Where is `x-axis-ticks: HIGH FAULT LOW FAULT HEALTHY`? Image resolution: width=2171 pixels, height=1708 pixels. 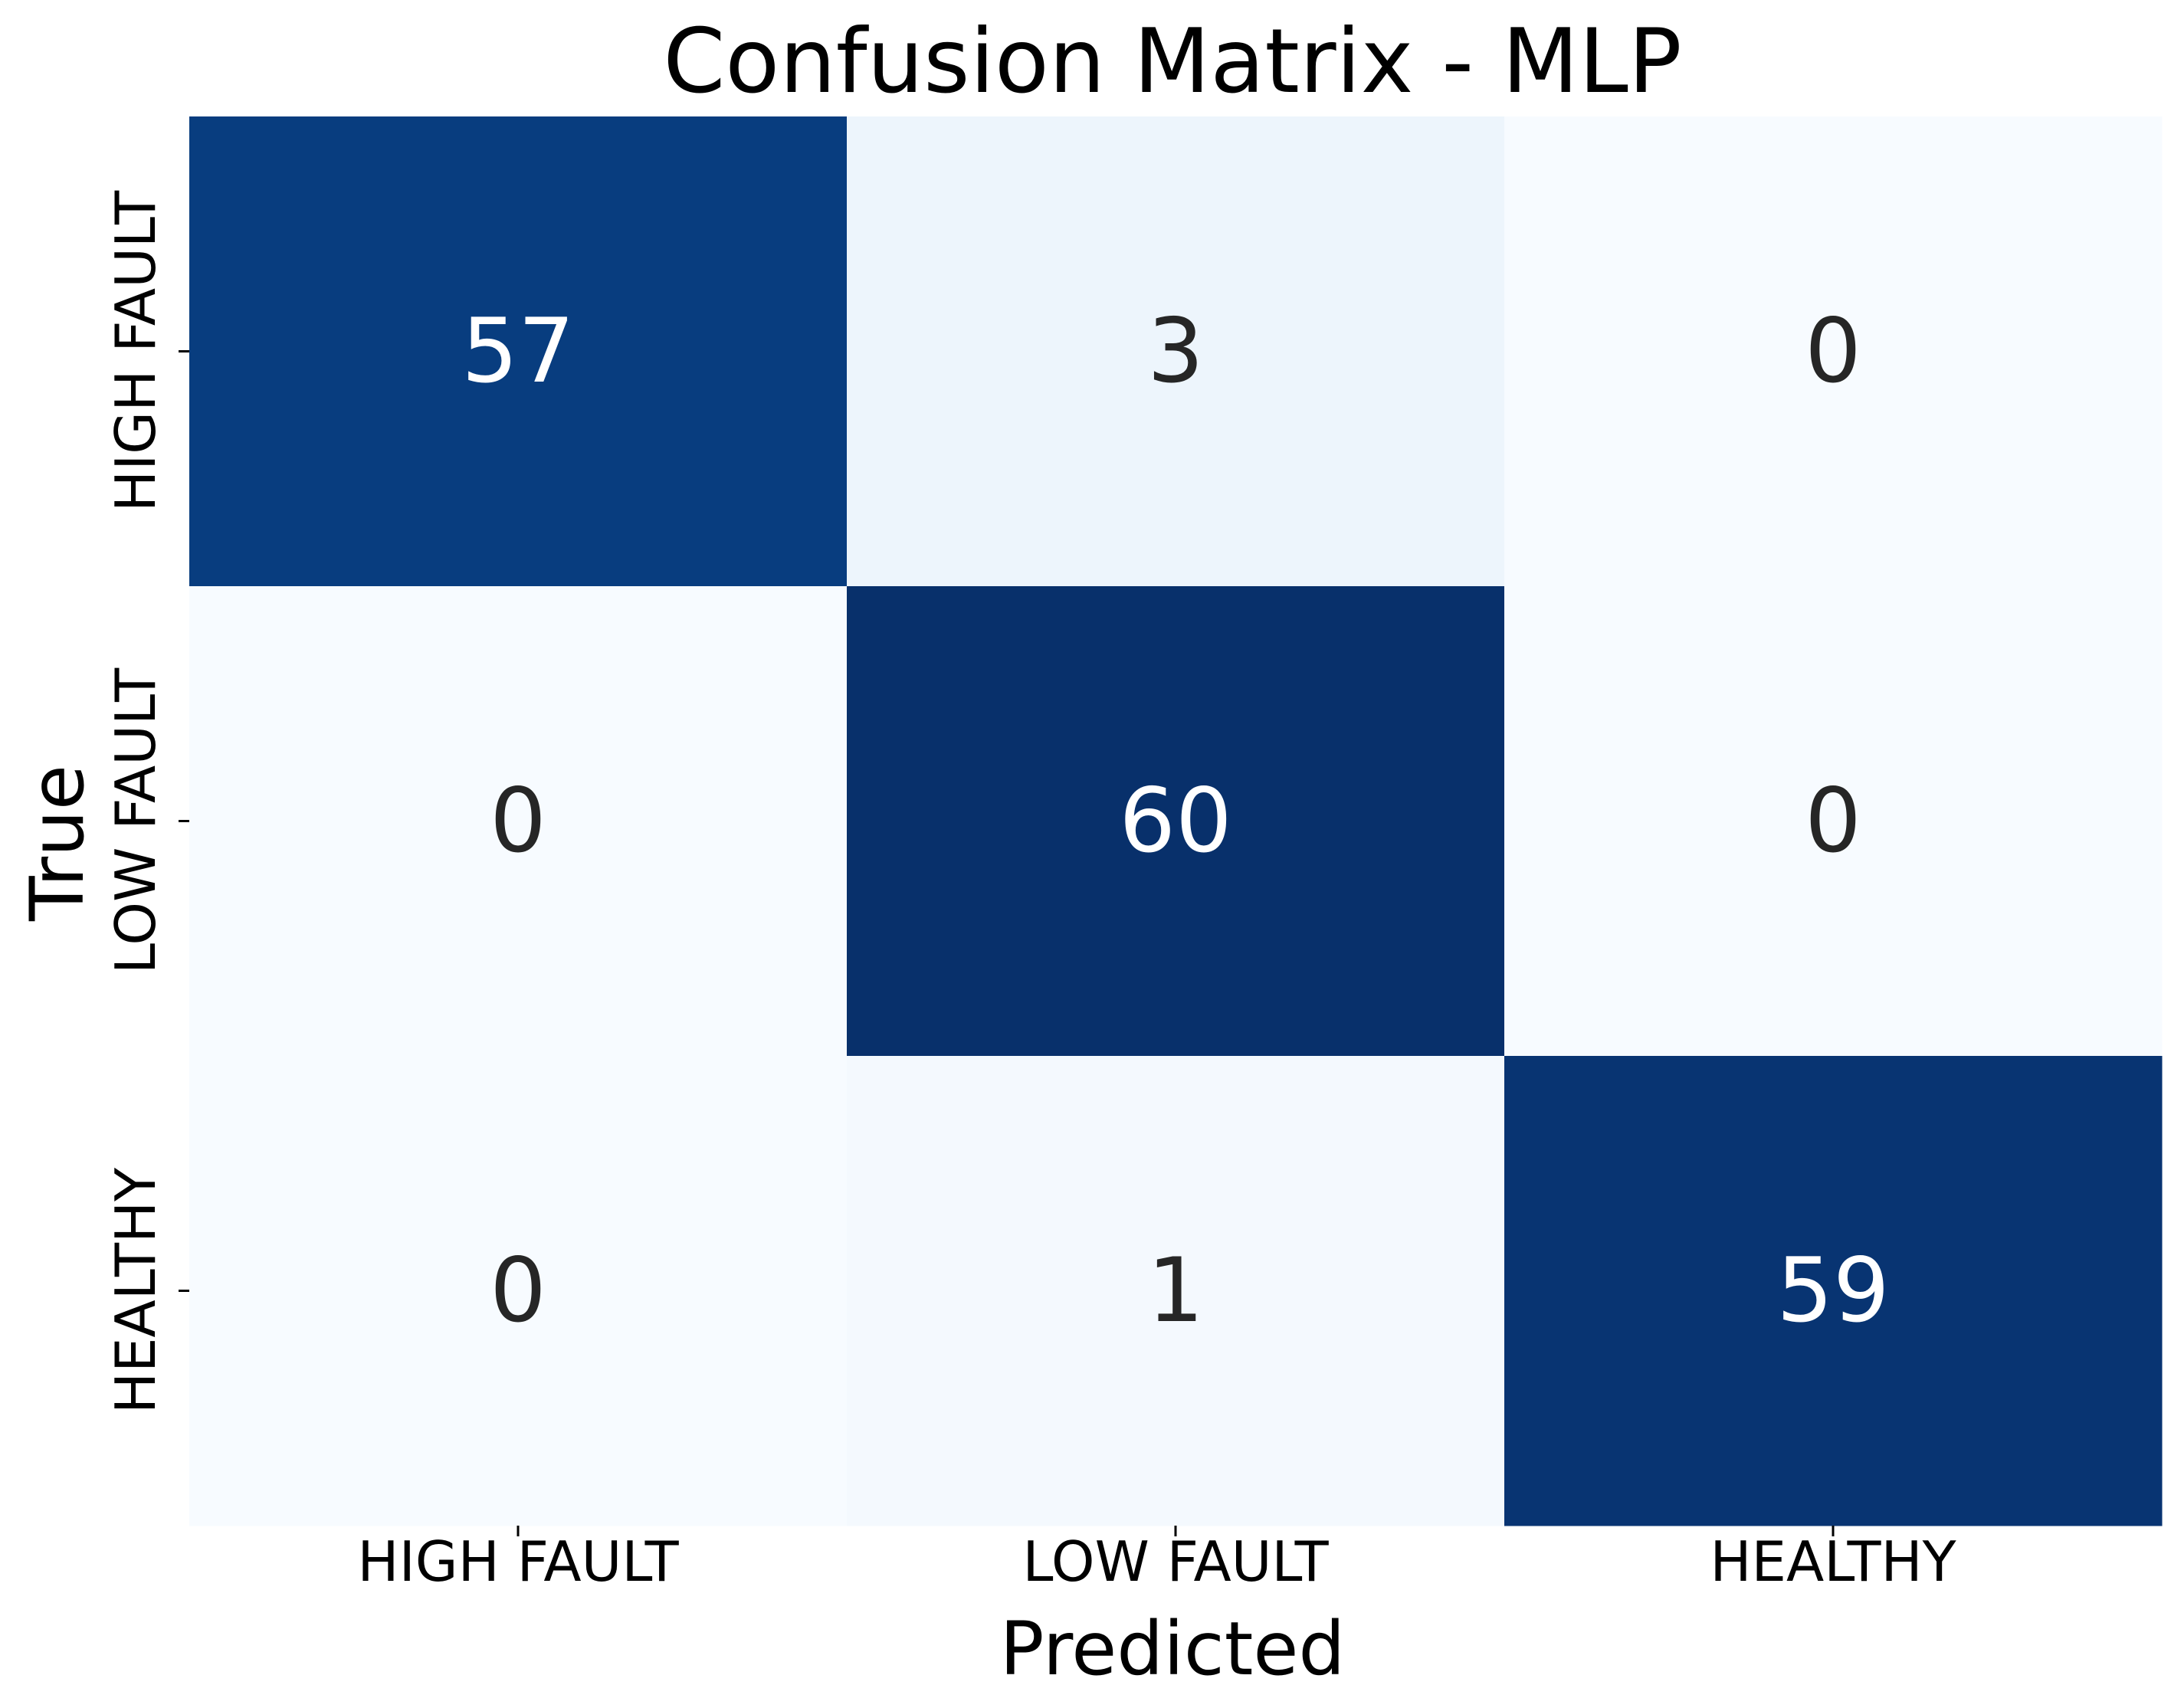 x-axis-ticks: HIGH FAULT LOW FAULT HEALTHY is located at coordinates (1157, 1560).